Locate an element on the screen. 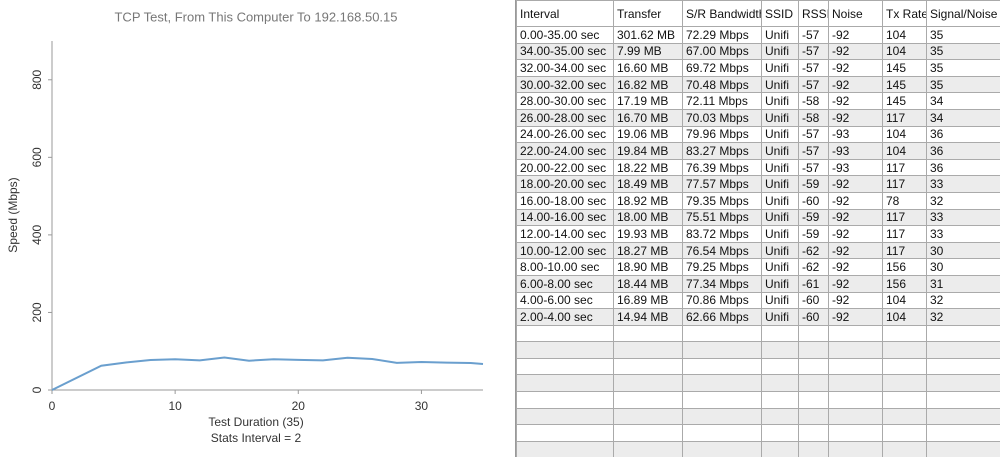  table-cell: 156 is located at coordinates (904, 283).